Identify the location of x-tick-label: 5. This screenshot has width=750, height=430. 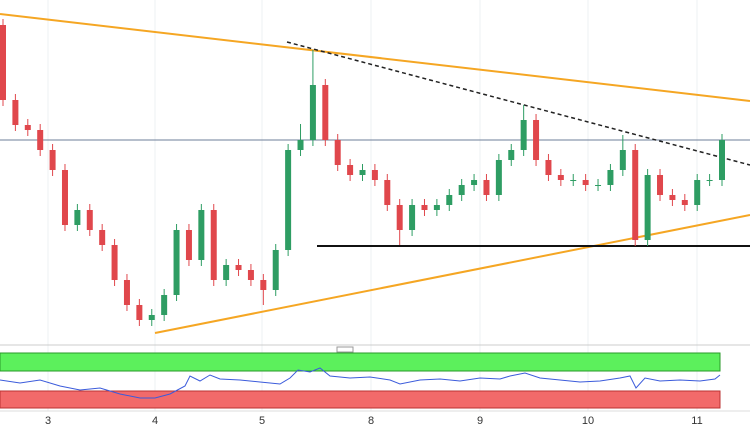
(262, 421).